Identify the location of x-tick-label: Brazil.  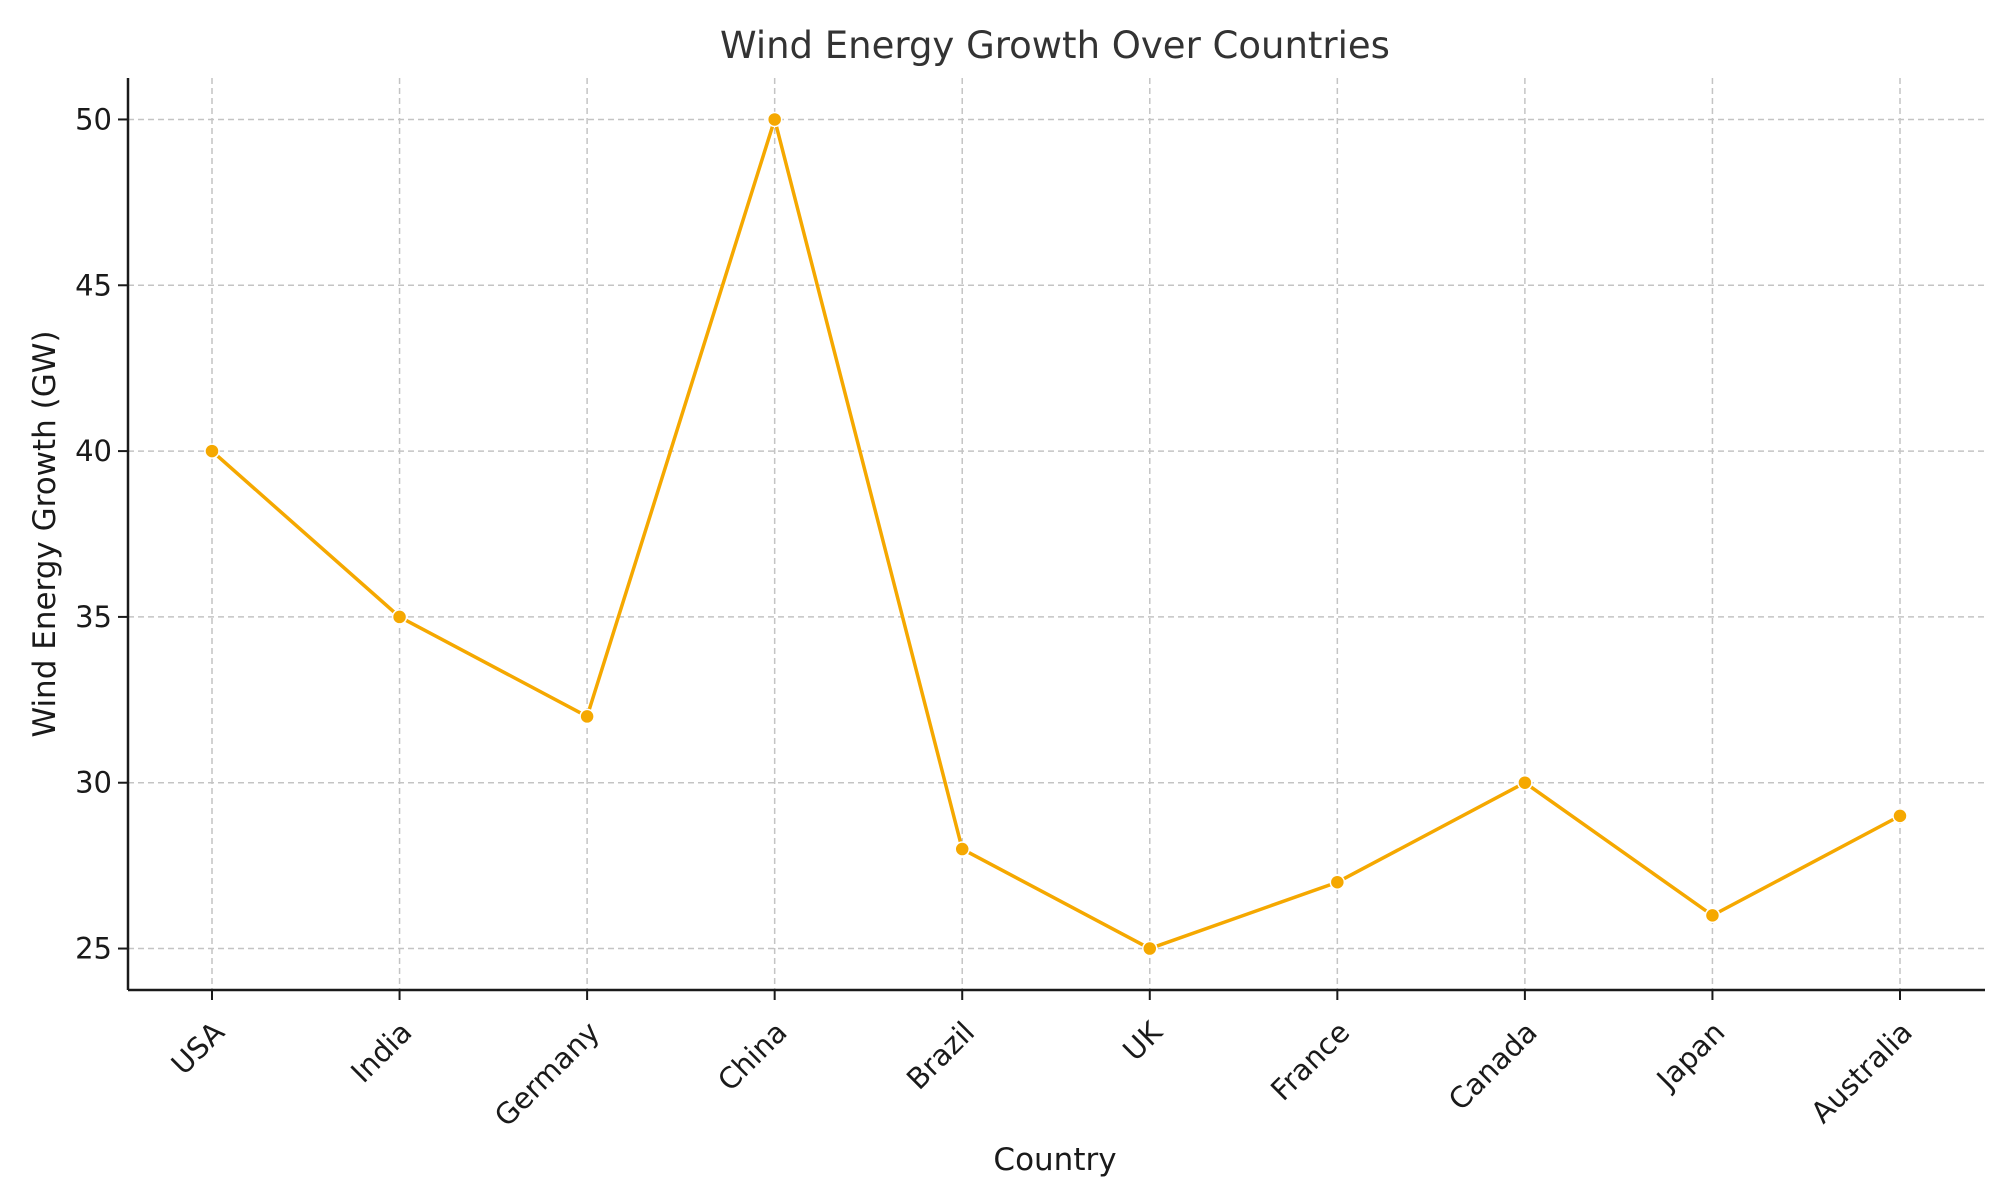
(940, 1055).